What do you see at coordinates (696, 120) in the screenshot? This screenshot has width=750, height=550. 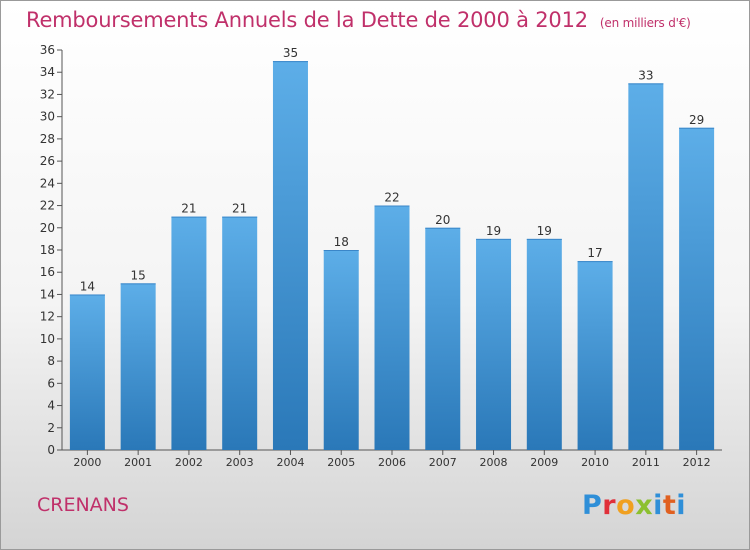 I see `bar-value-label: 29` at bounding box center [696, 120].